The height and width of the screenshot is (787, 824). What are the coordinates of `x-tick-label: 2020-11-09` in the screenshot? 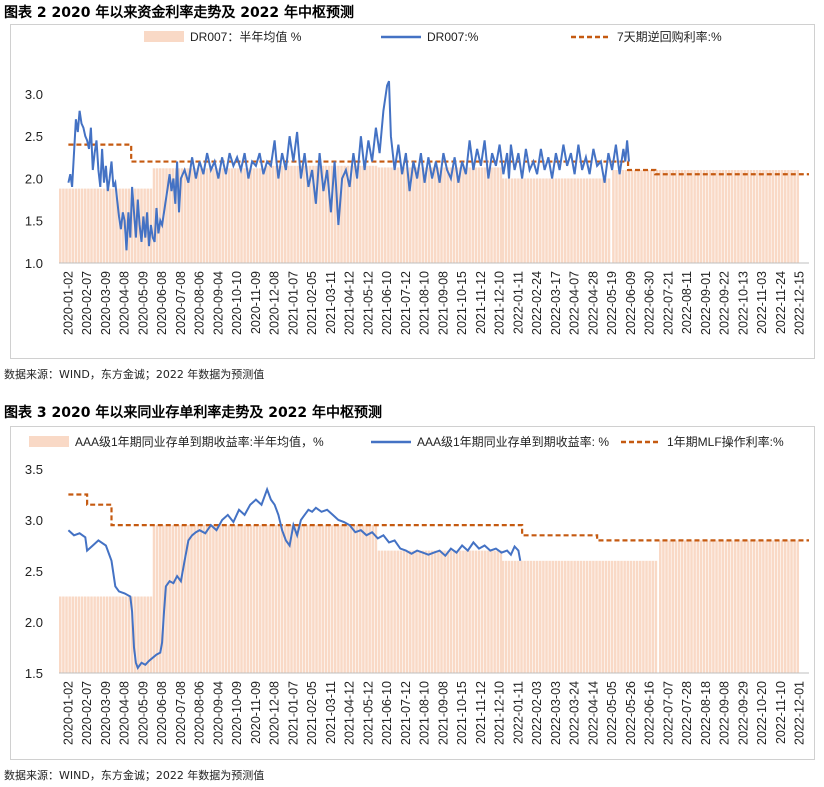 It's located at (256, 712).